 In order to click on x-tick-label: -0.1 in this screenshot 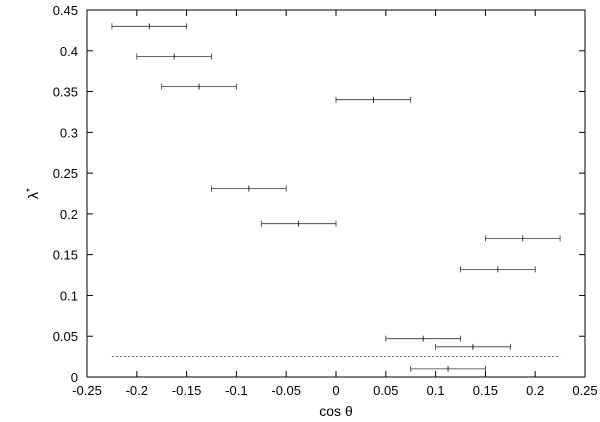, I will do `click(236, 390)`.